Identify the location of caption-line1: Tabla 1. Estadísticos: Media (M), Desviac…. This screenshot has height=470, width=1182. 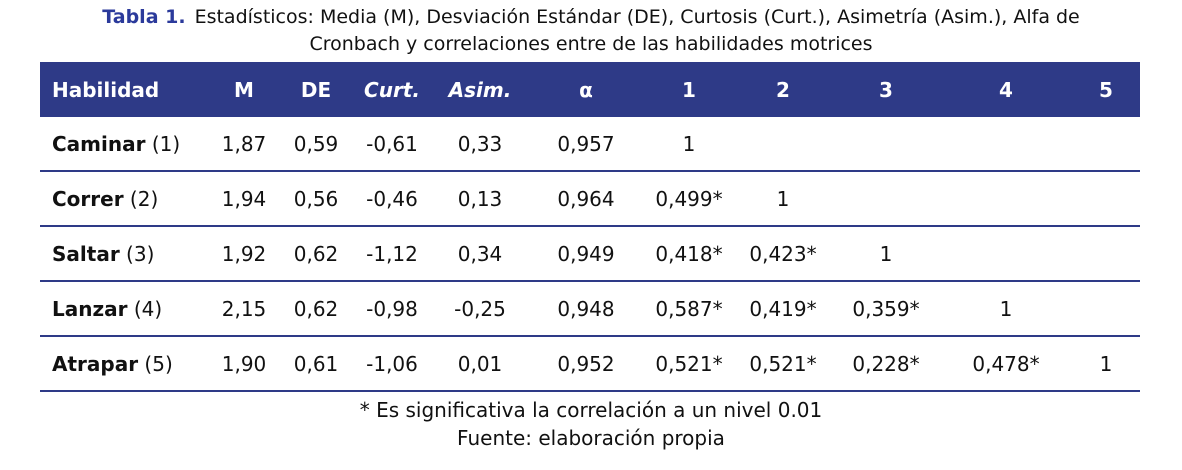
(591, 17).